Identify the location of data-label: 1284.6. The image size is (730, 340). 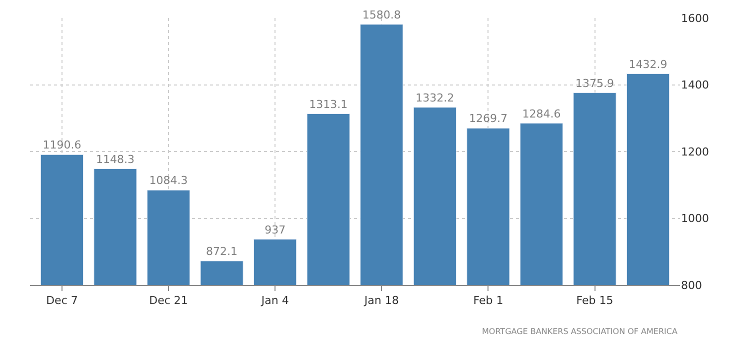
(541, 113).